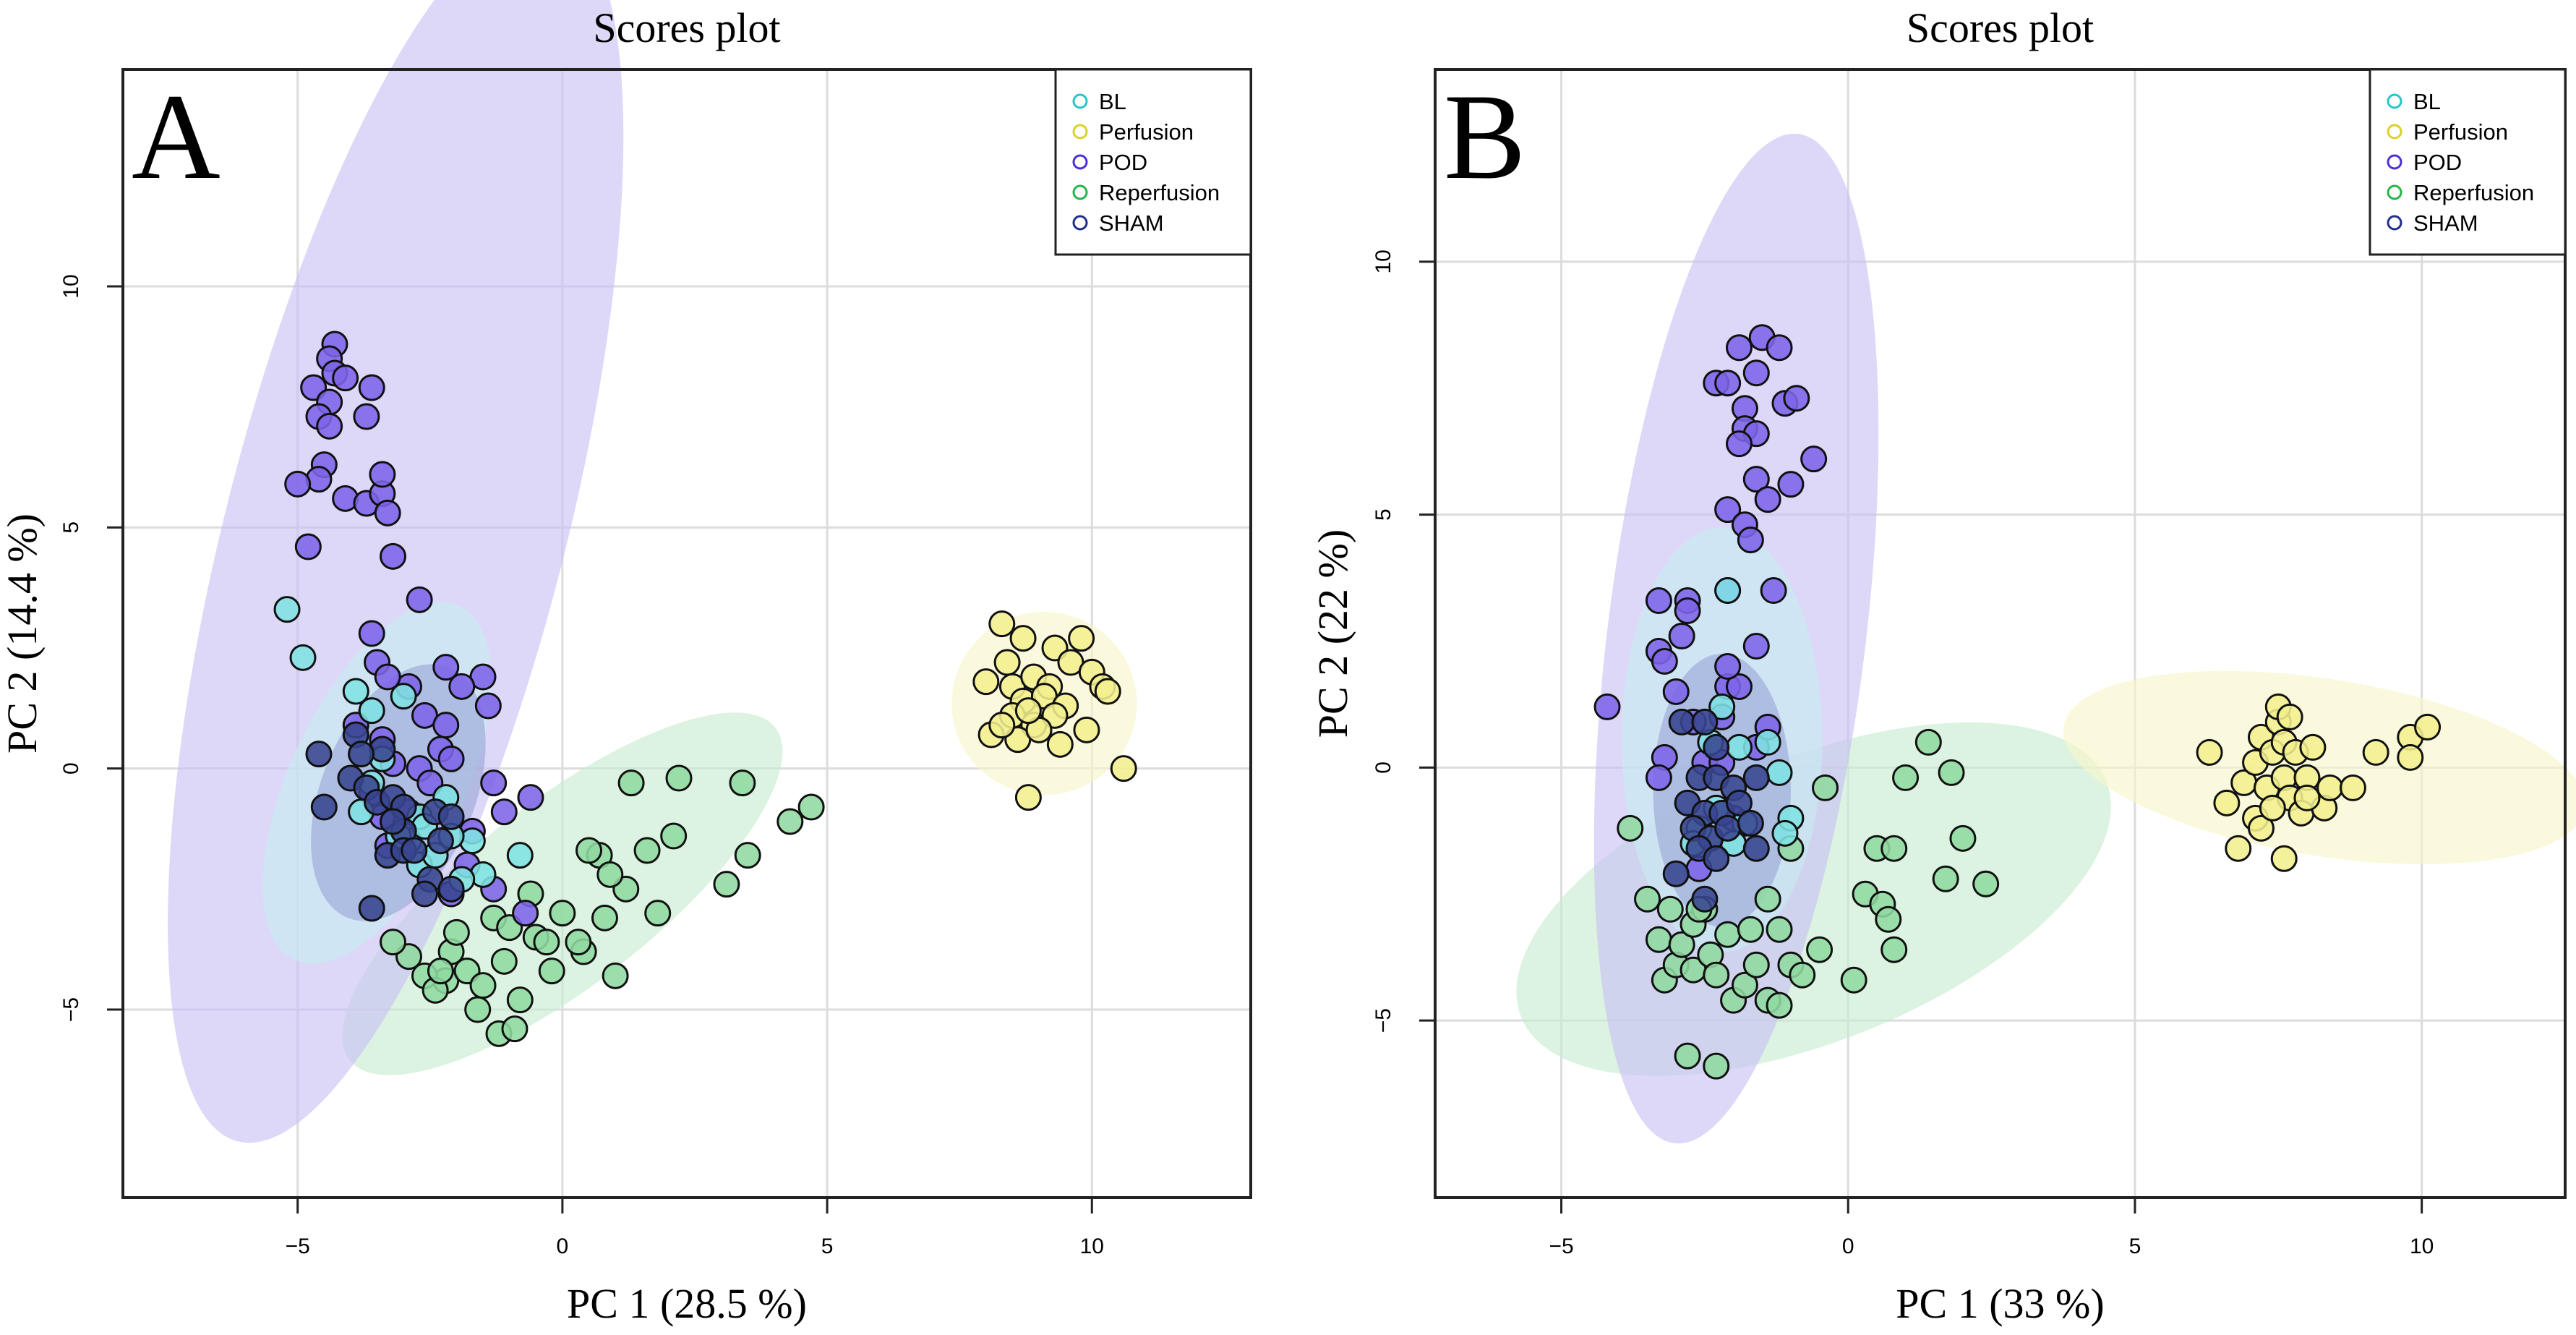 Image resolution: width=2576 pixels, height=1335 pixels. Describe the element at coordinates (1080, 101) in the screenshot. I see `legend-marker-bl` at that location.